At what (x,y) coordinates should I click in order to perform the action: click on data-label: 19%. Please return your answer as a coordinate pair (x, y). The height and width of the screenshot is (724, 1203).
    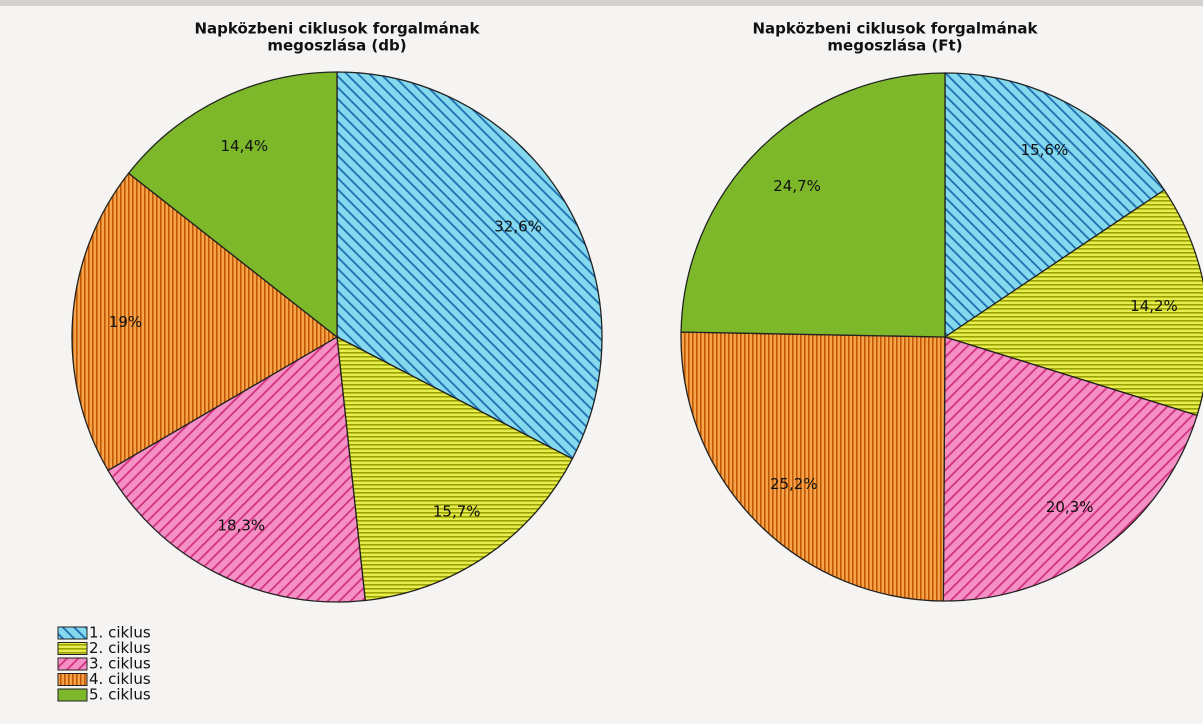
    Looking at the image, I should click on (125, 322).